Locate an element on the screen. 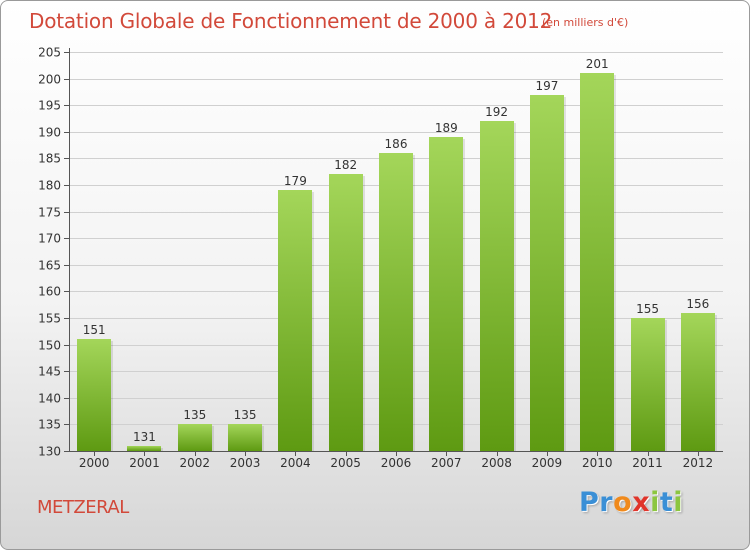 This screenshot has height=550, width=750. y-tick-label: 165 is located at coordinates (49, 266).